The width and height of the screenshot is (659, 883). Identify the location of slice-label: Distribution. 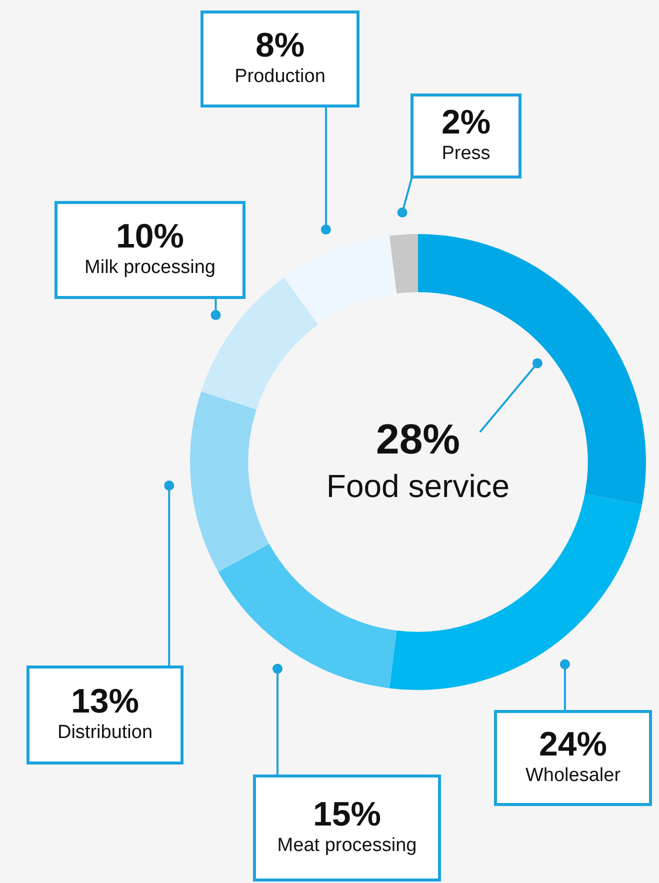
(105, 733).